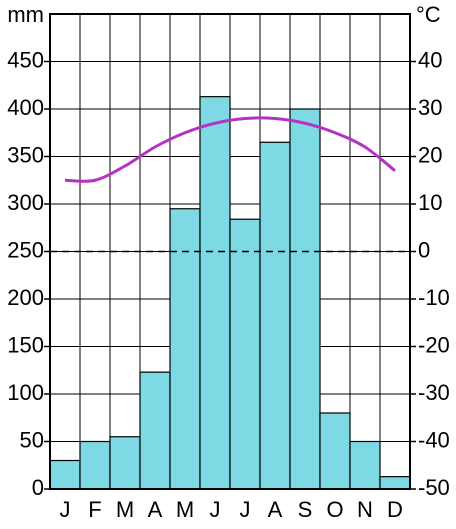 Image resolution: width=456 pixels, height=529 pixels. I want to click on x-tick-label: S, so click(305, 509).